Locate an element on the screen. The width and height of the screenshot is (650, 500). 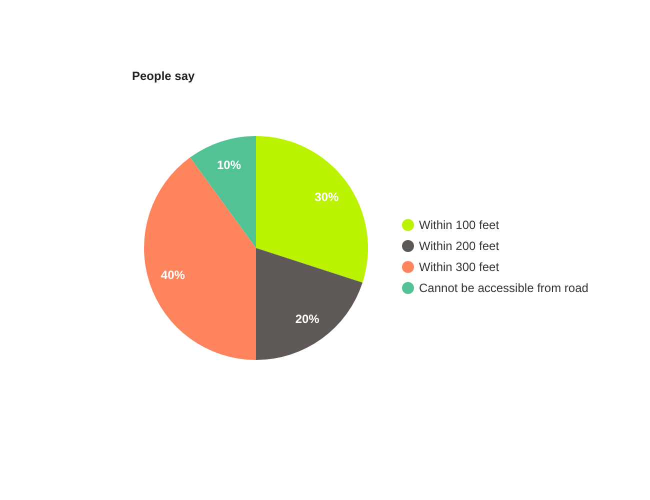
data-label: 10% is located at coordinates (229, 165).